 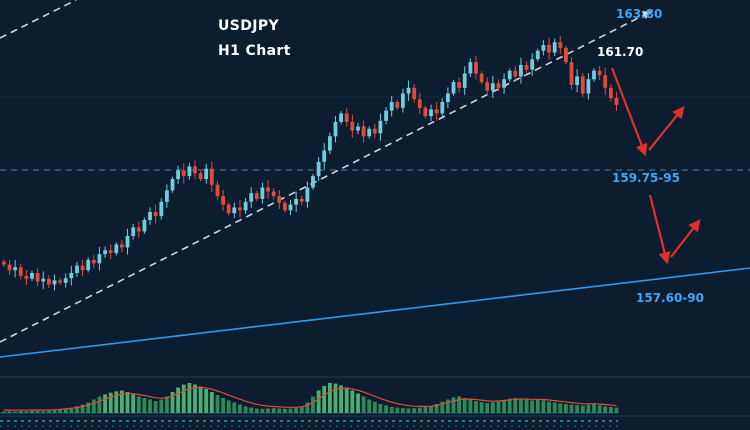 I want to click on indicator-signal-line, so click(x=310, y=398).